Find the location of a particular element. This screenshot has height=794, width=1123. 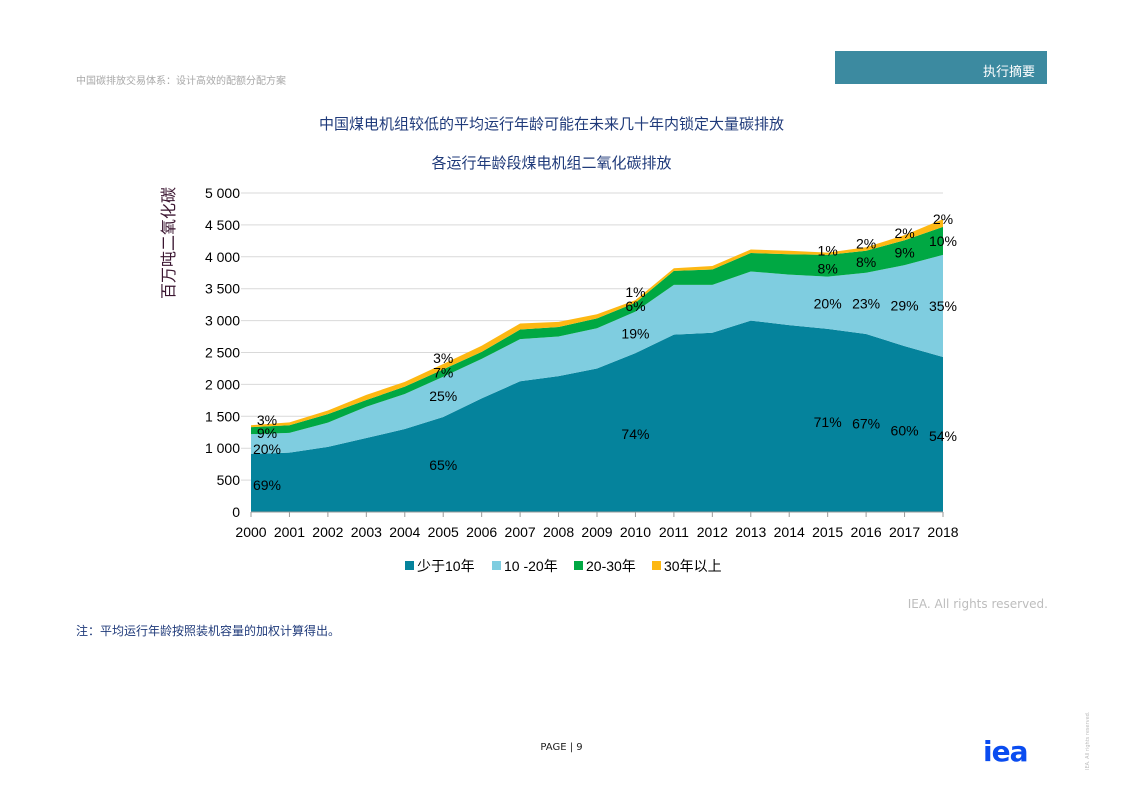

x-tick-label: 2004 is located at coordinates (404, 532).